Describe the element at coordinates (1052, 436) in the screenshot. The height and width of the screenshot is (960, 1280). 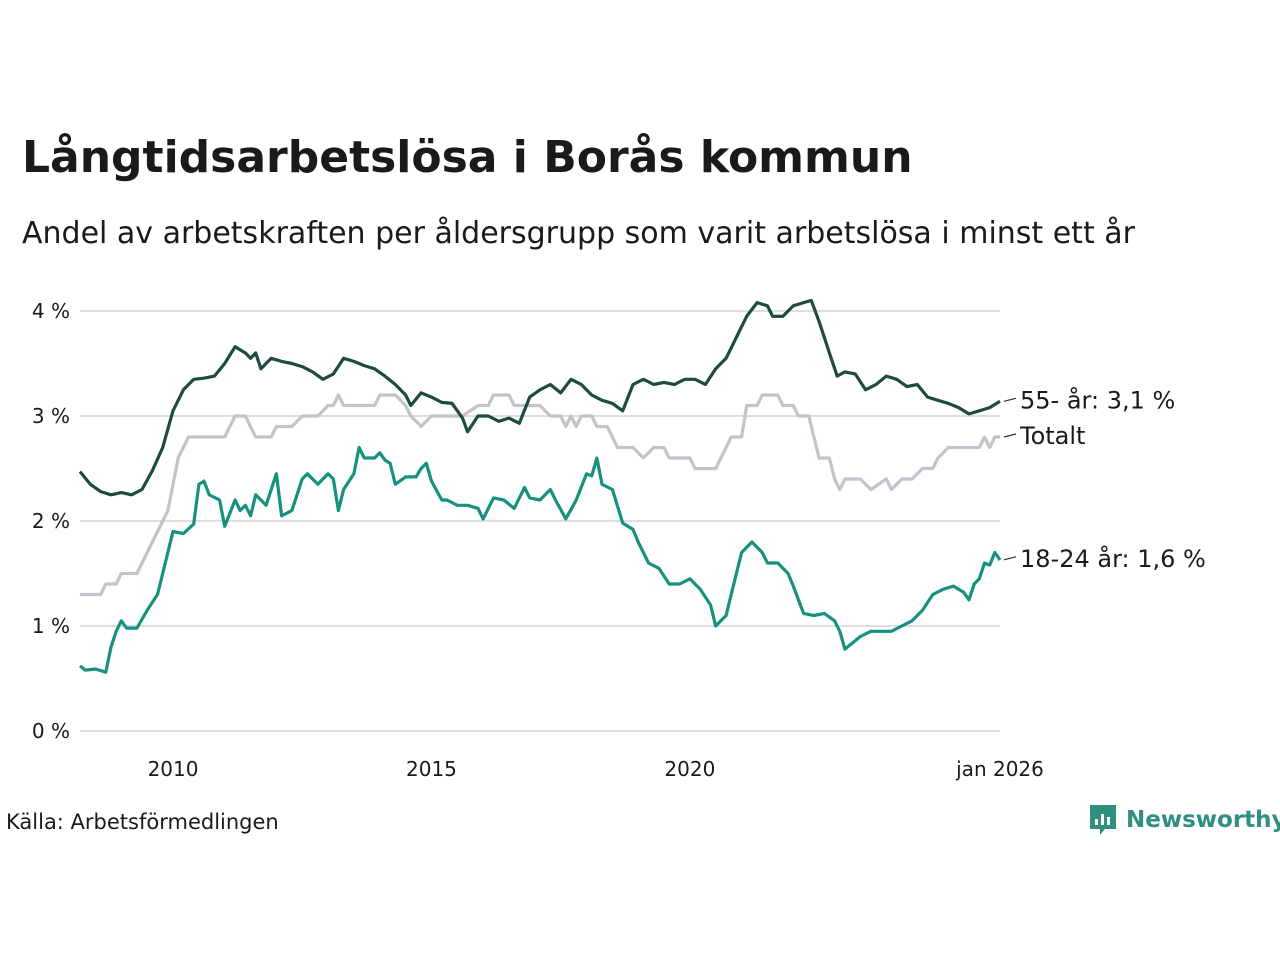
I see `series-label-total: Totalt` at that location.